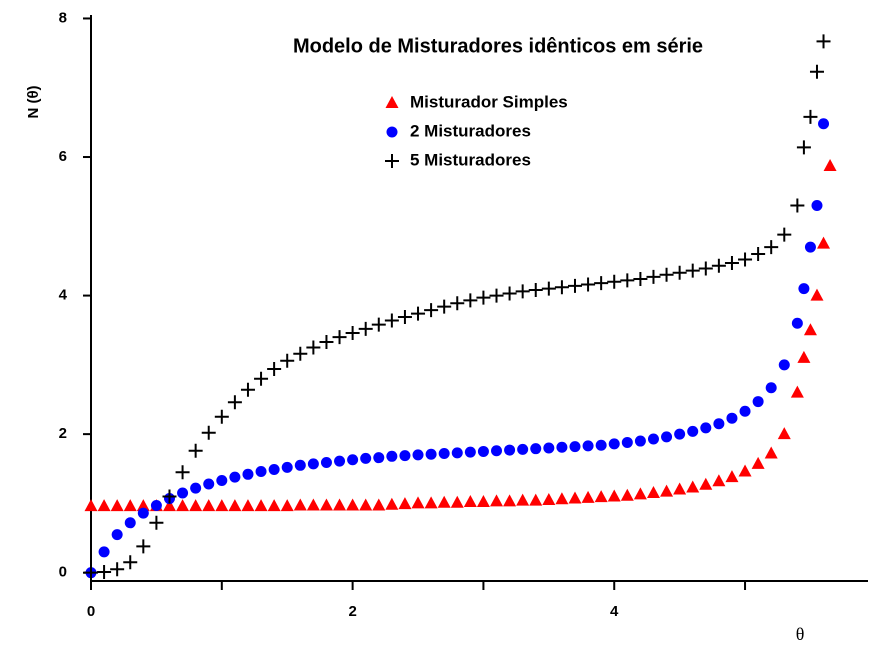 This screenshot has height=646, width=870. What do you see at coordinates (470, 130) in the screenshot?
I see `legend-label: 2 Misturadores` at bounding box center [470, 130].